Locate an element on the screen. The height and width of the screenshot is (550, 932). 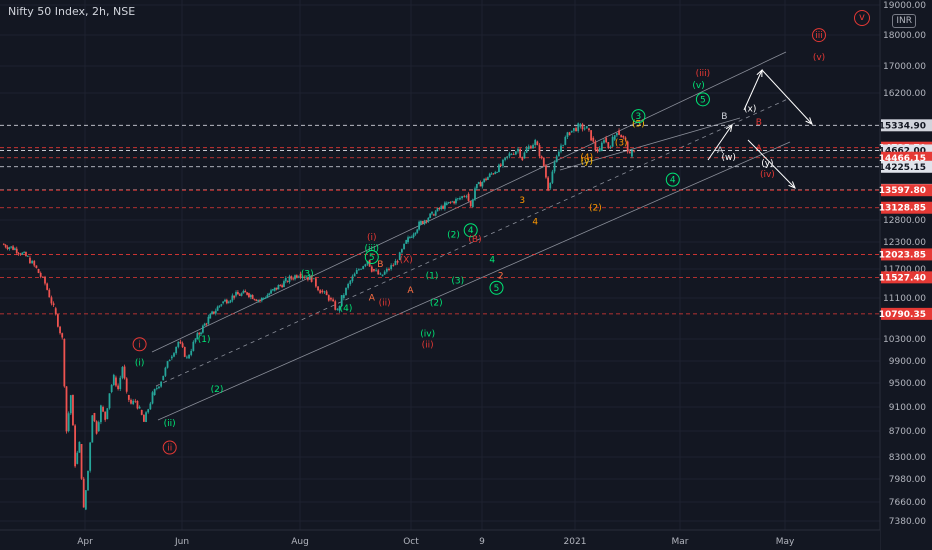
wave-label: 5 is located at coordinates (497, 289).